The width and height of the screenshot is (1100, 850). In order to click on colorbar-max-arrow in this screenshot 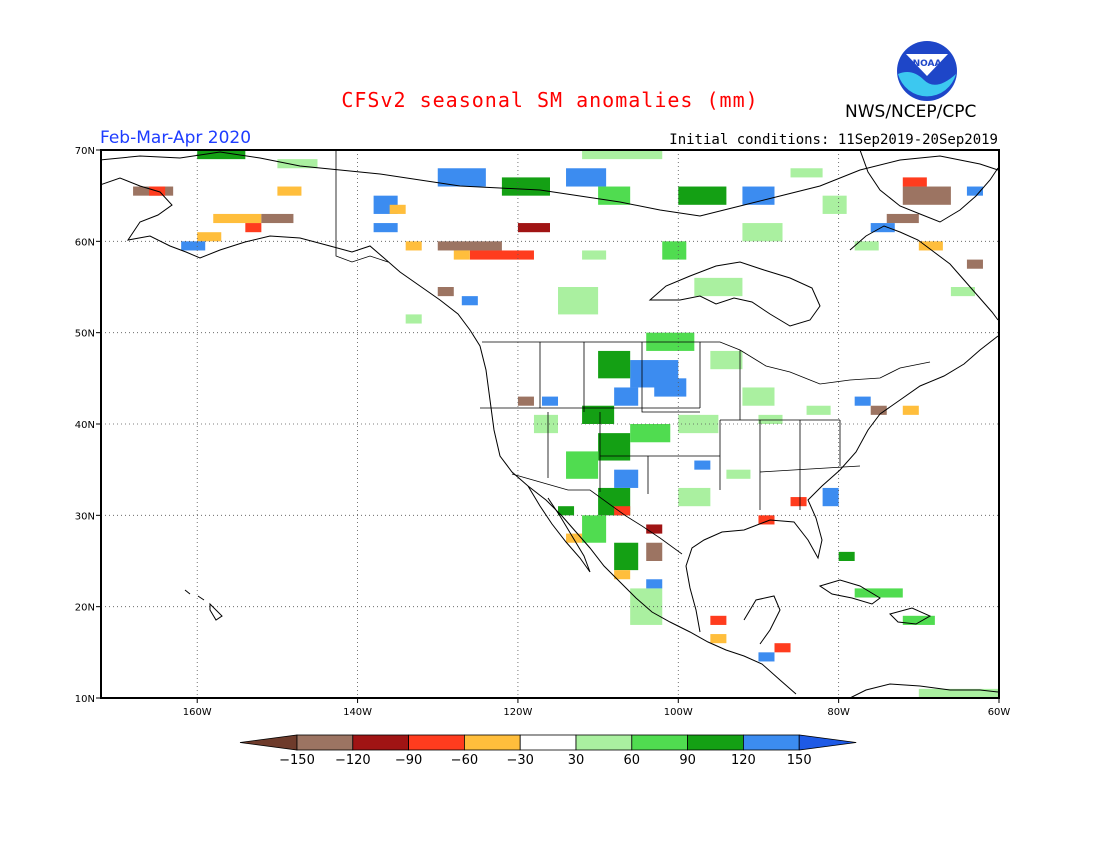, I will do `click(827, 742)`.